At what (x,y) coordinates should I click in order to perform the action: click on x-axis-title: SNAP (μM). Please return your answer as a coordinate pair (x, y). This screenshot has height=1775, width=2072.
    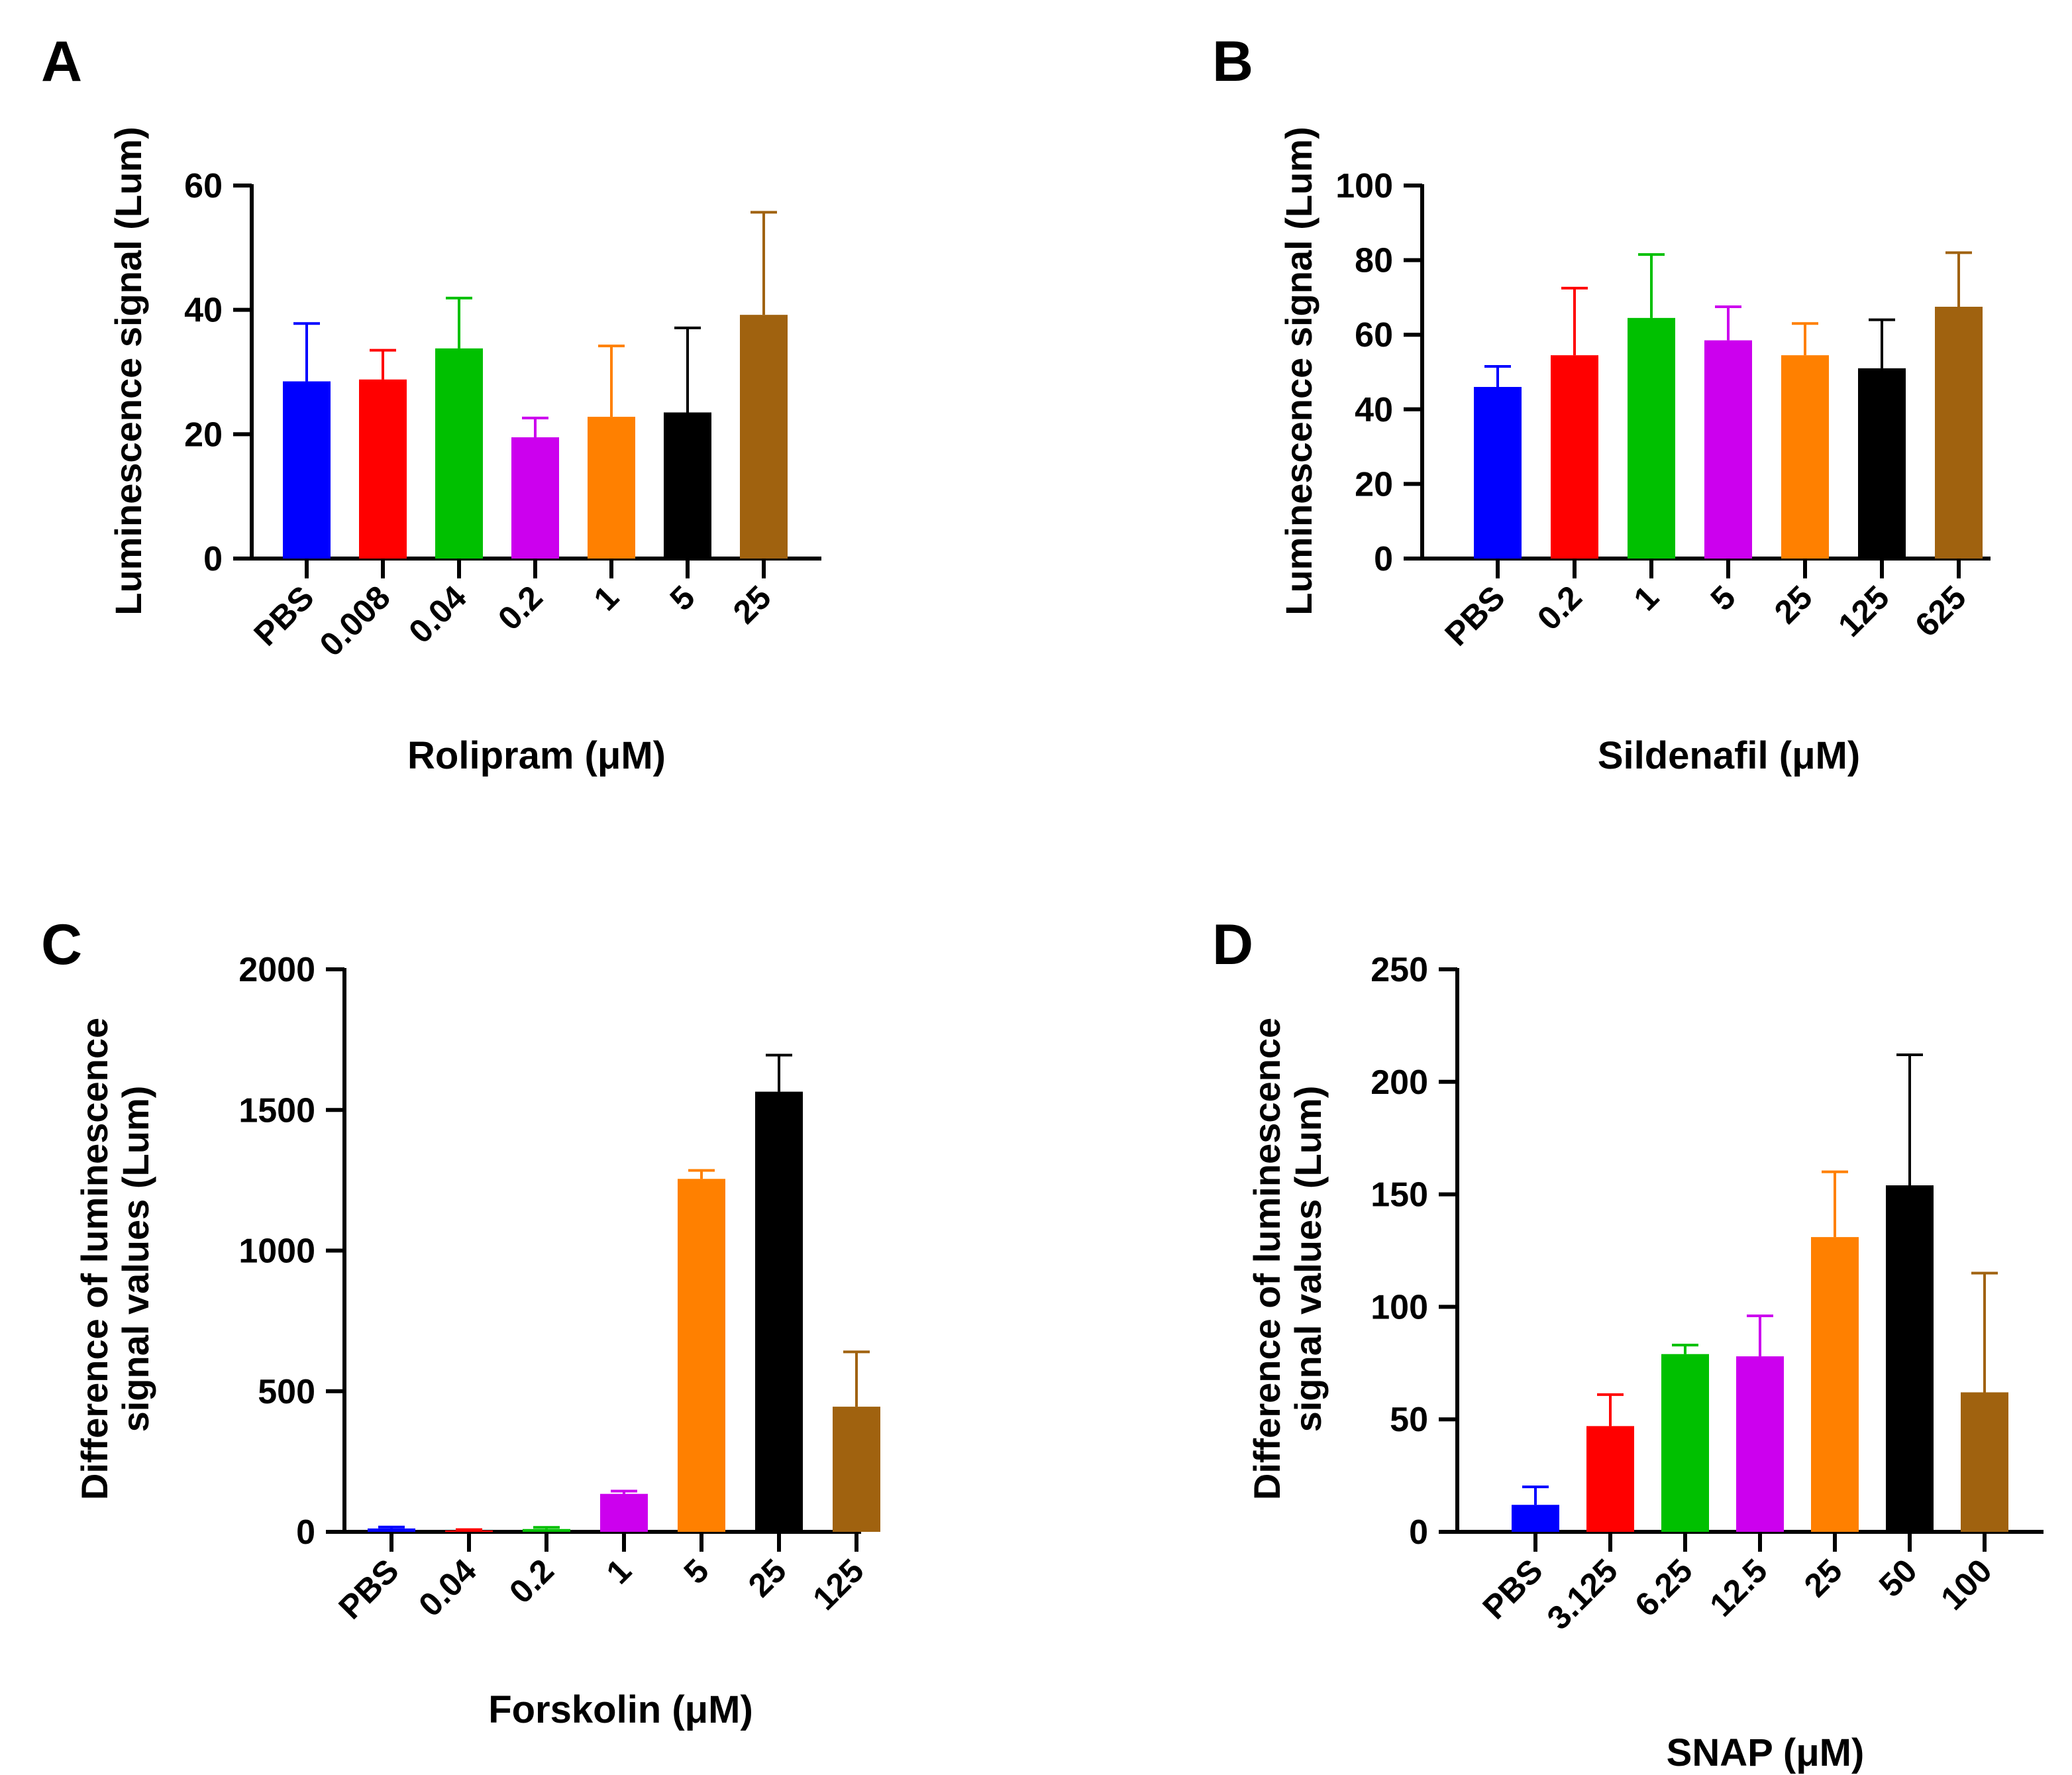
    Looking at the image, I should click on (1766, 1752).